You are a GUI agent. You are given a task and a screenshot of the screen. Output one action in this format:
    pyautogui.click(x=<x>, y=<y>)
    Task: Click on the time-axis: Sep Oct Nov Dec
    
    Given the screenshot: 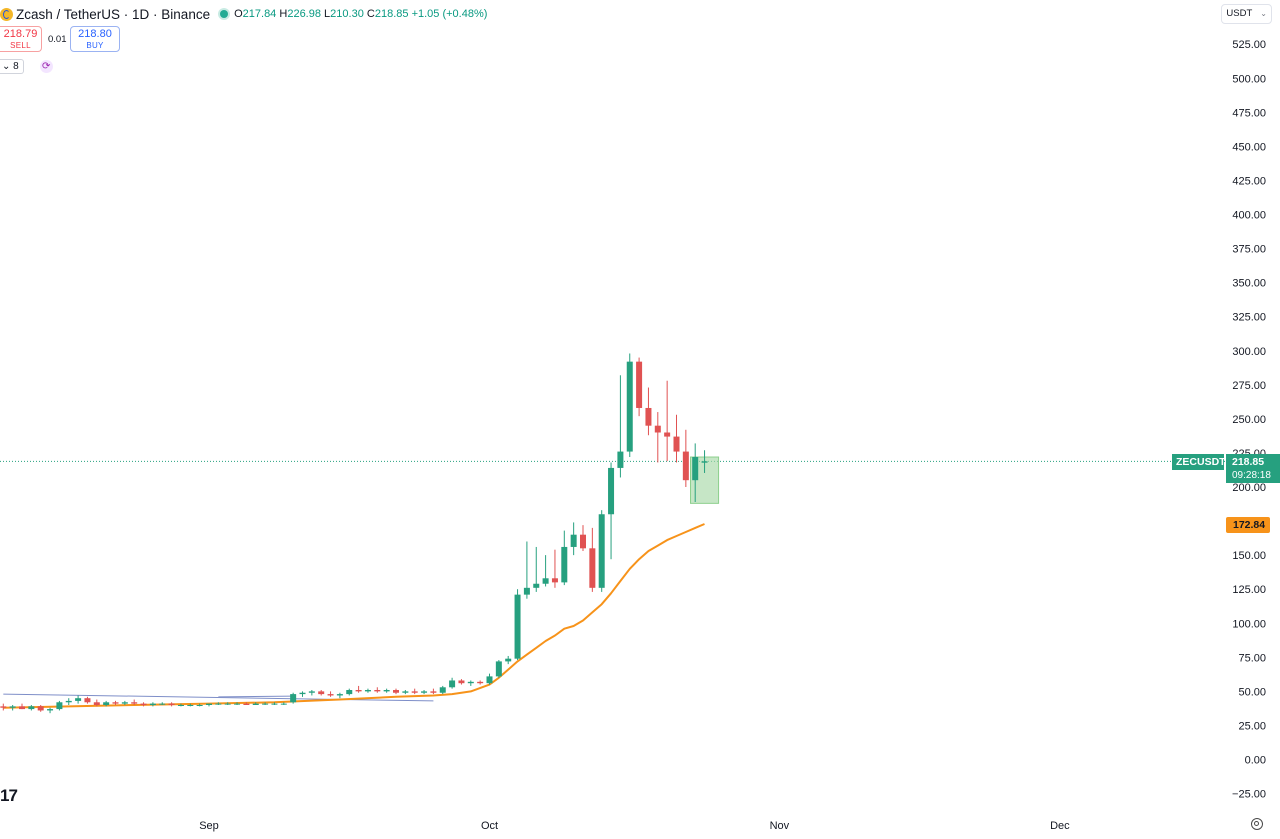 What is the action you would take?
    pyautogui.click(x=634, y=826)
    